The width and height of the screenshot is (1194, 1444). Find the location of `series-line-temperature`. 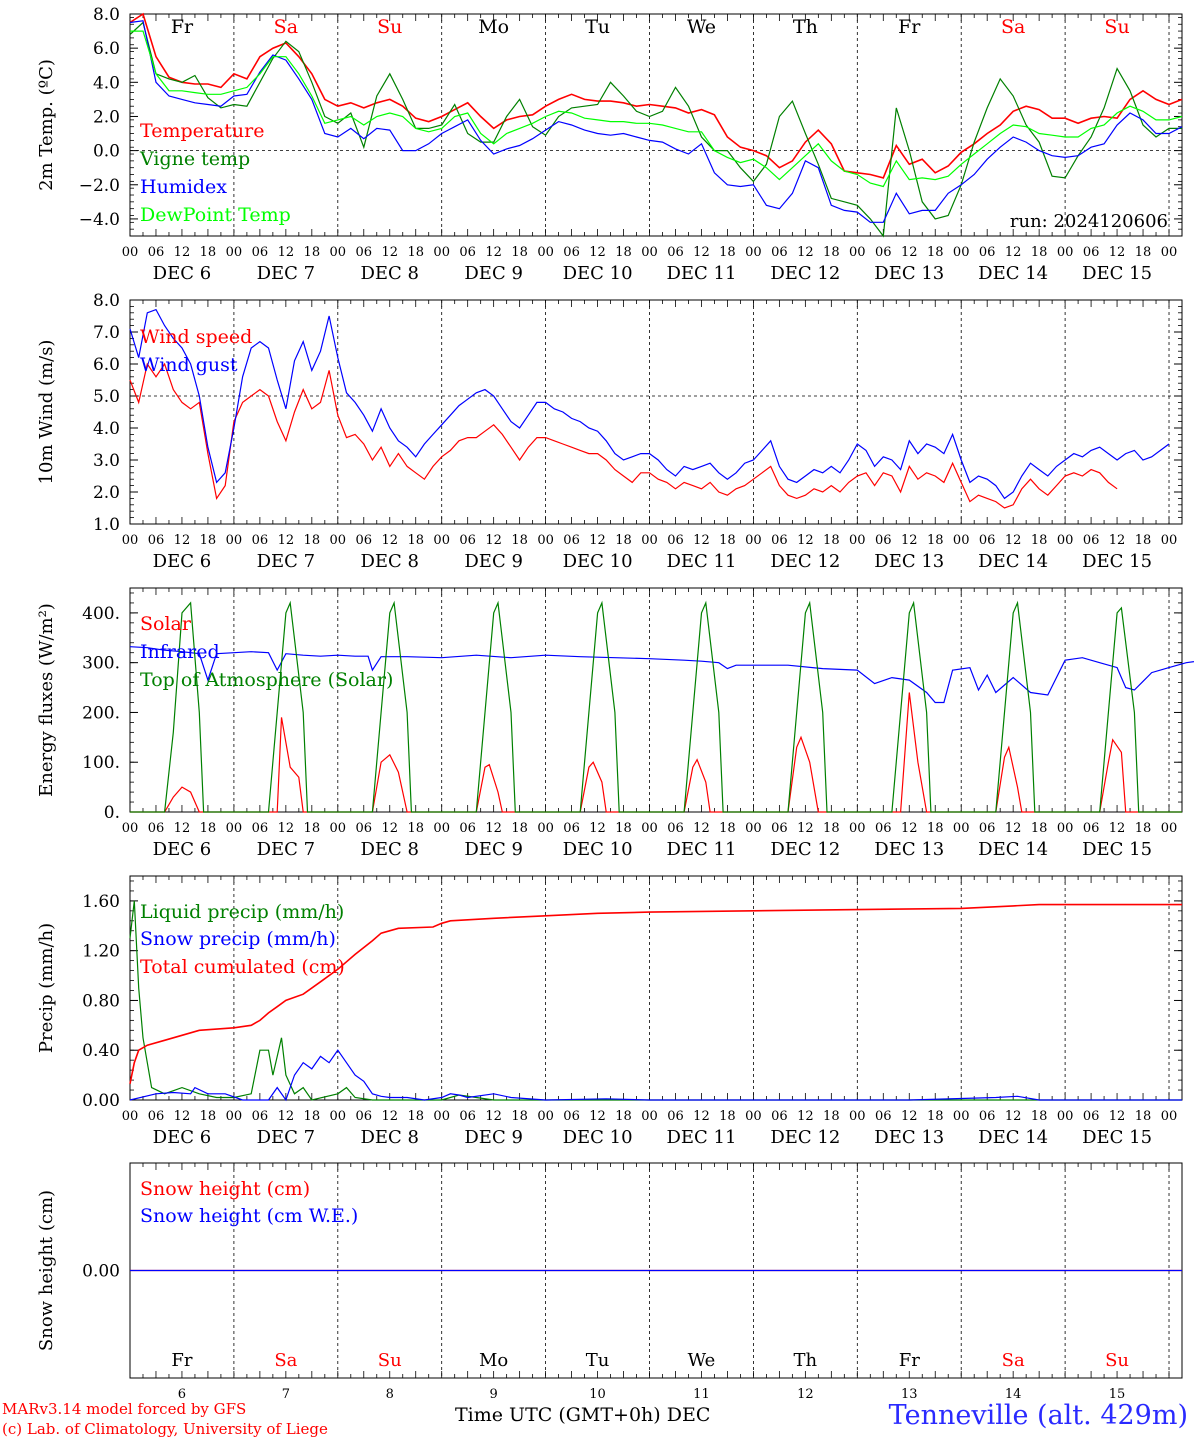

series-line-temperature is located at coordinates (656, 95).